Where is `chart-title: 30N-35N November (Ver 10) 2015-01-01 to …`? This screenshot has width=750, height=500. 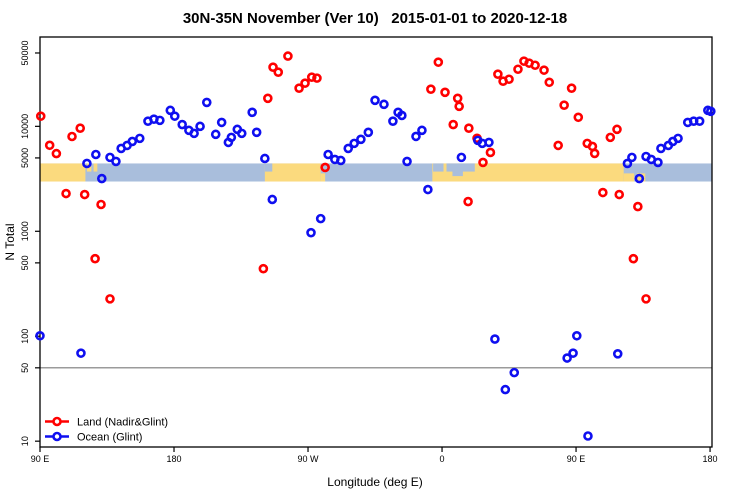
chart-title: 30N-35N November (Ver 10) 2015-01-01 to … is located at coordinates (375, 18).